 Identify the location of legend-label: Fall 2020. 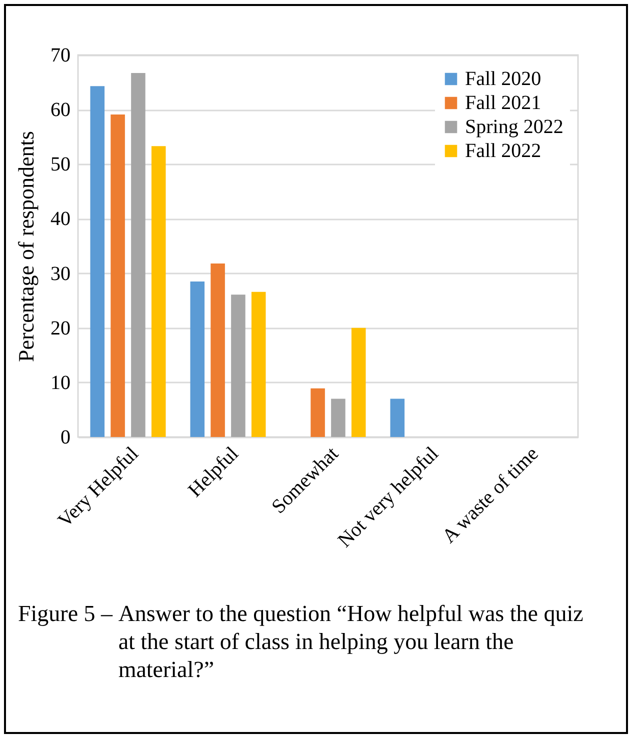
(503, 79).